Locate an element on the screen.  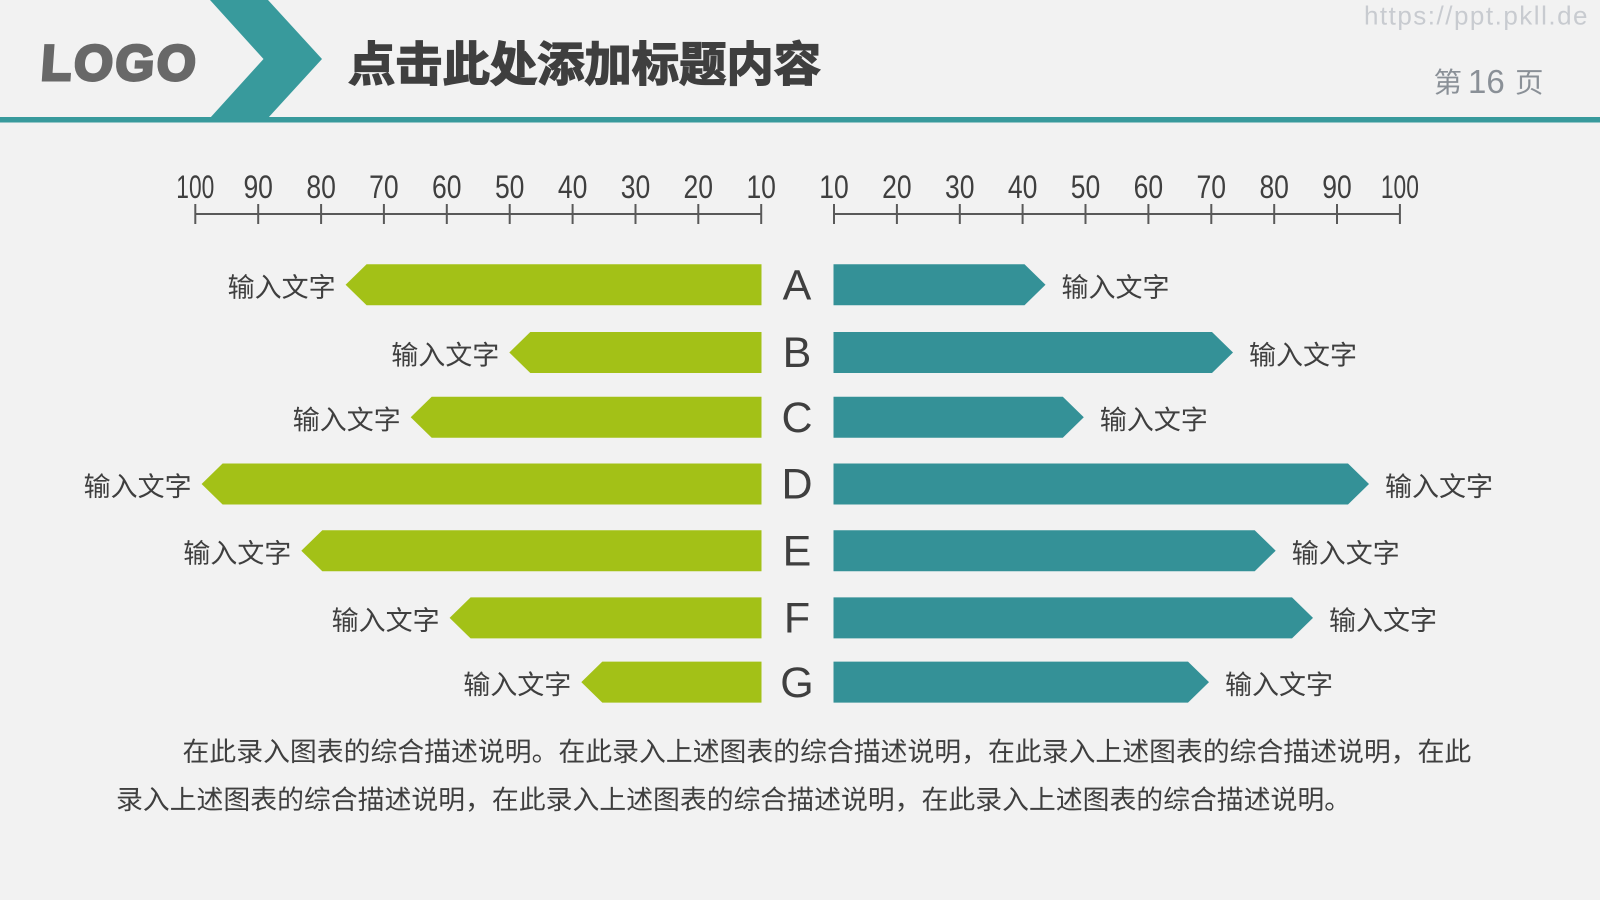
svg-text: D is located at coordinates (796, 485).